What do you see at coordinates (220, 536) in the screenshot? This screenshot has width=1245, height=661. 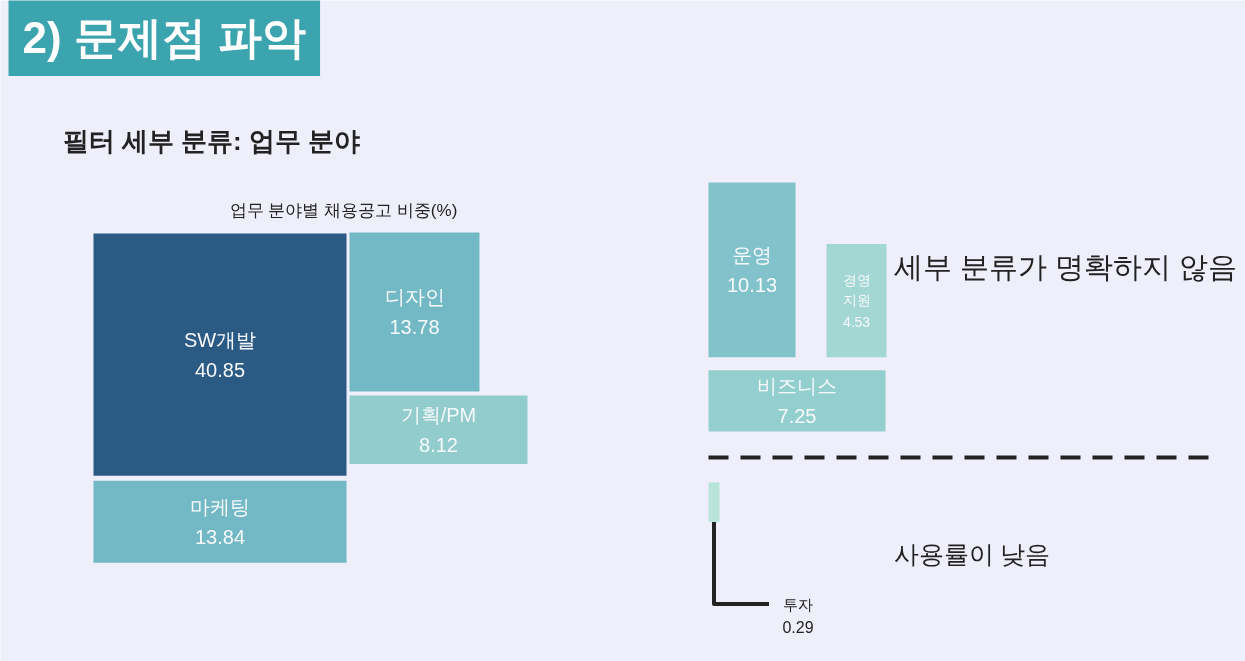 I see `data-label: 13.84` at bounding box center [220, 536].